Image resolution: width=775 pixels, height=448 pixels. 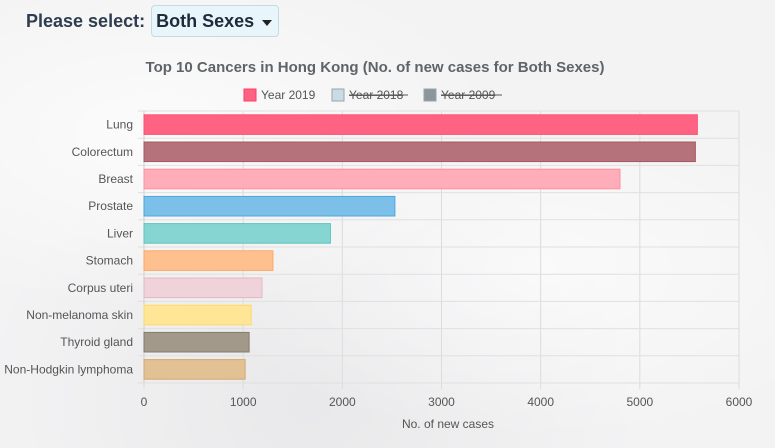 I want to click on bar-breast, so click(x=382, y=179).